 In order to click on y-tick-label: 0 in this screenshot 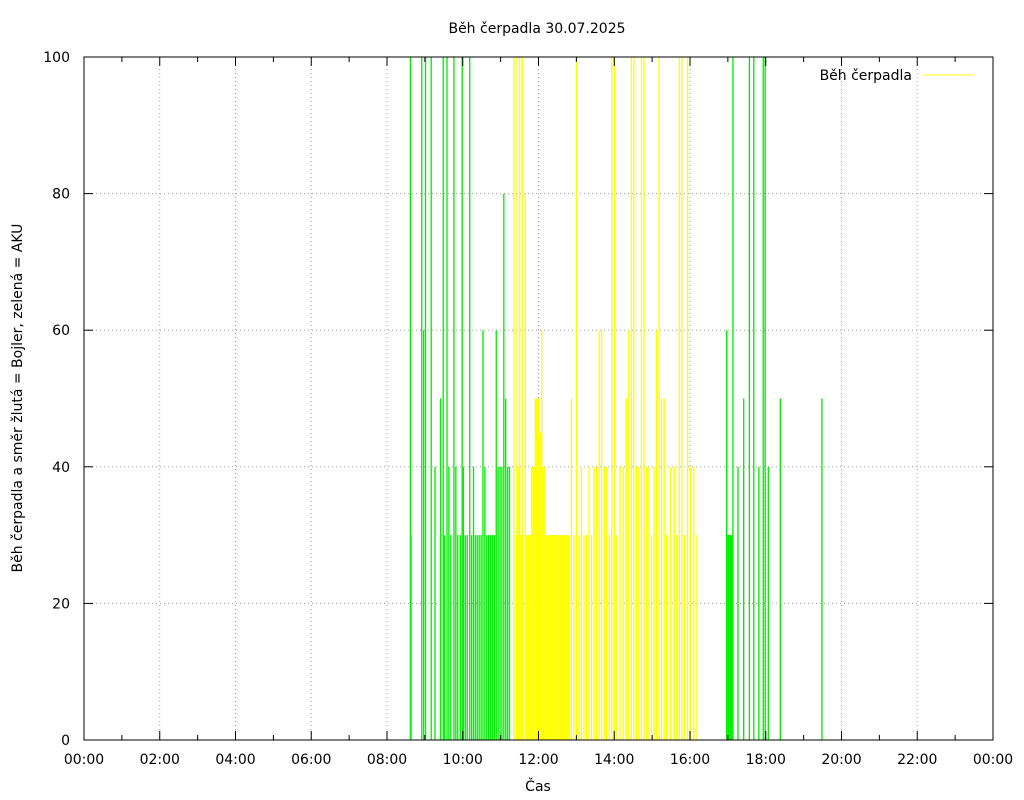, I will do `click(65, 741)`.